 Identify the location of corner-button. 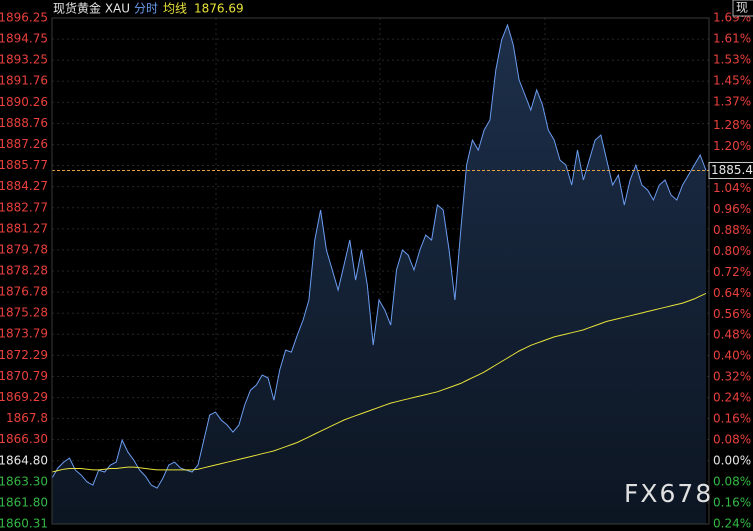
(742, 8).